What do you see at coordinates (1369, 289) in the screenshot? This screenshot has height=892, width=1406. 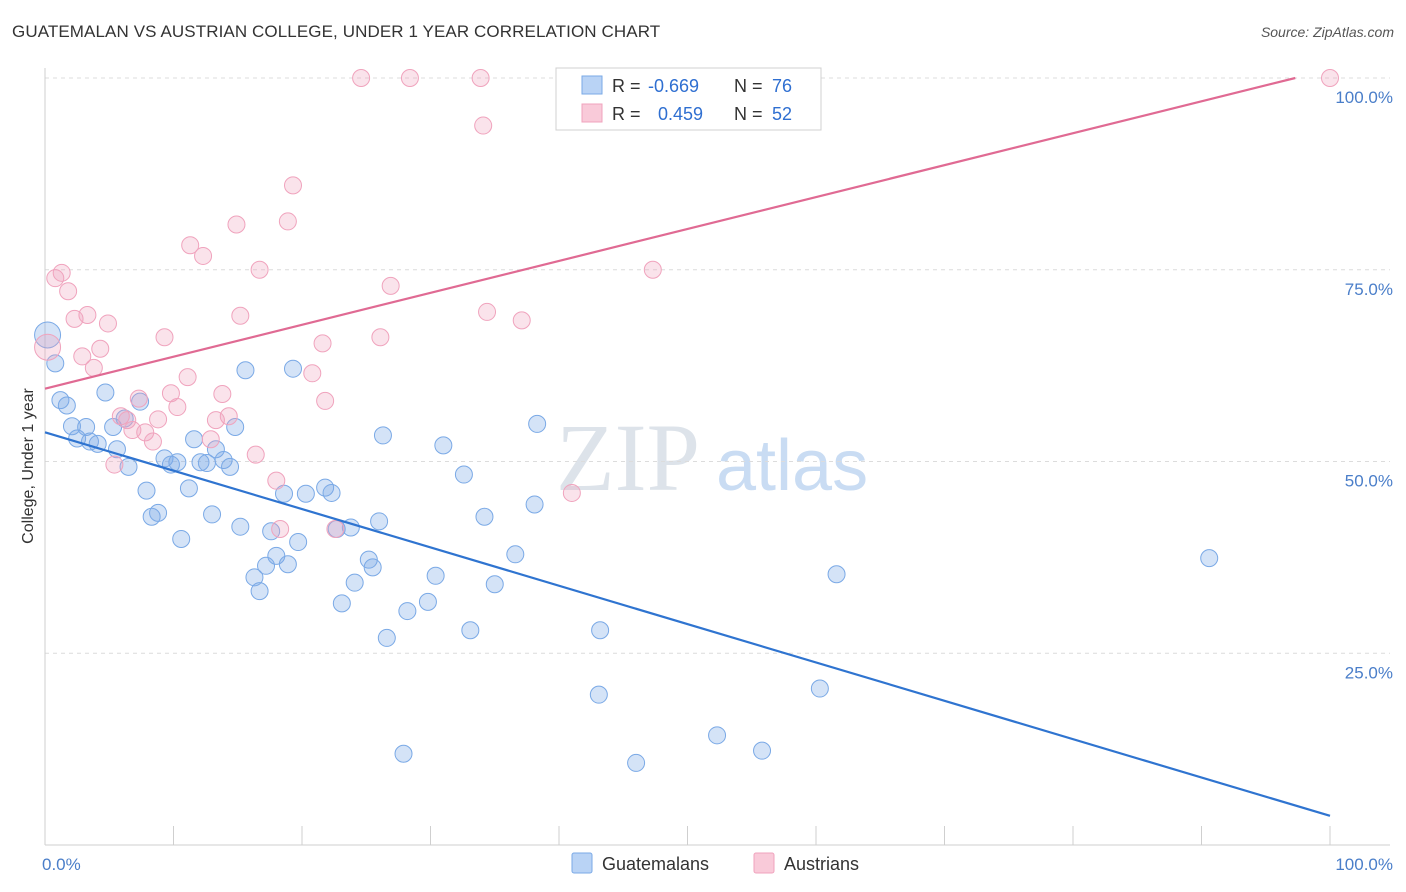 I see `y-tick-label-2: 75.0%` at bounding box center [1369, 289].